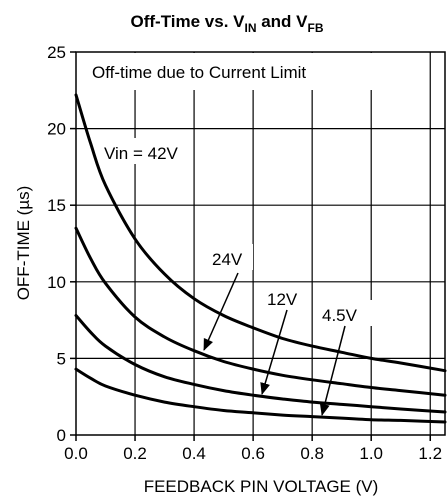 This screenshot has width=448, height=504. I want to click on chart-title: Off-Time vs. VIN and VFB, so click(226, 23).